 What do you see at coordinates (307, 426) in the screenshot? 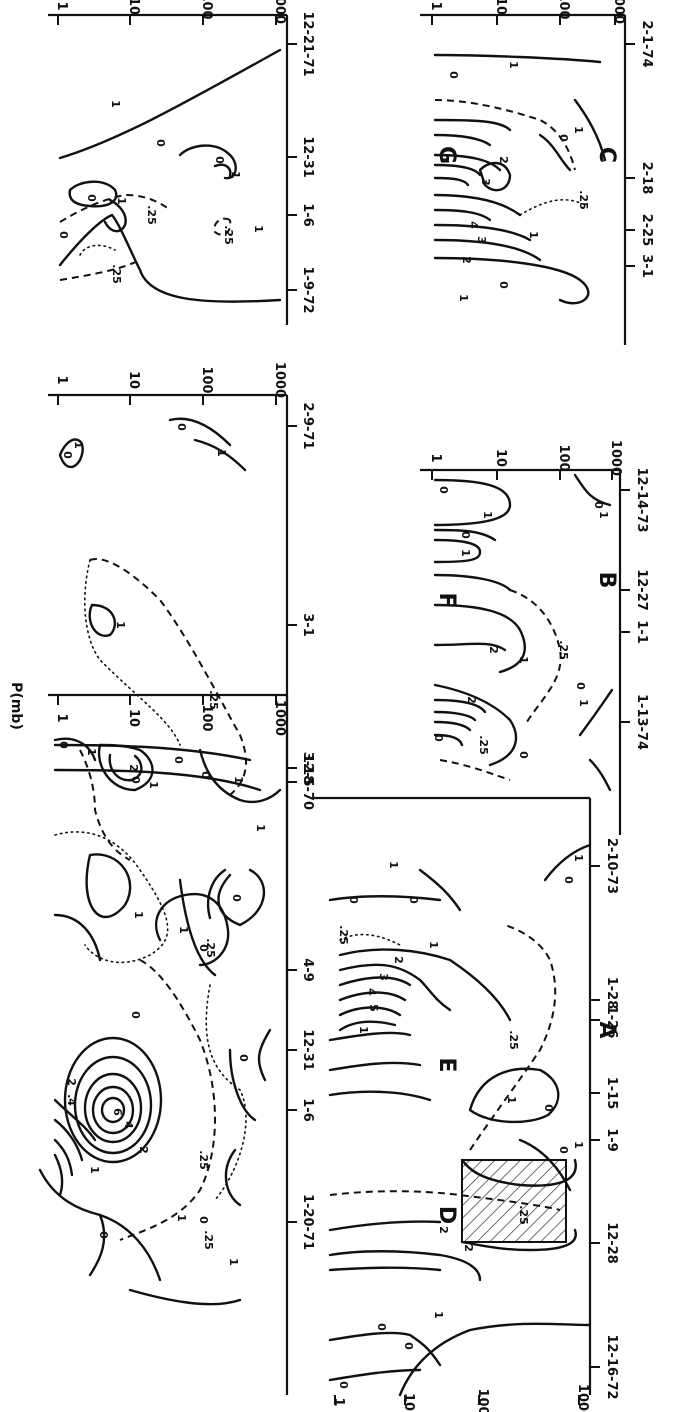
I see `panel-b-xtick-0: 2-9-71` at bounding box center [307, 426].